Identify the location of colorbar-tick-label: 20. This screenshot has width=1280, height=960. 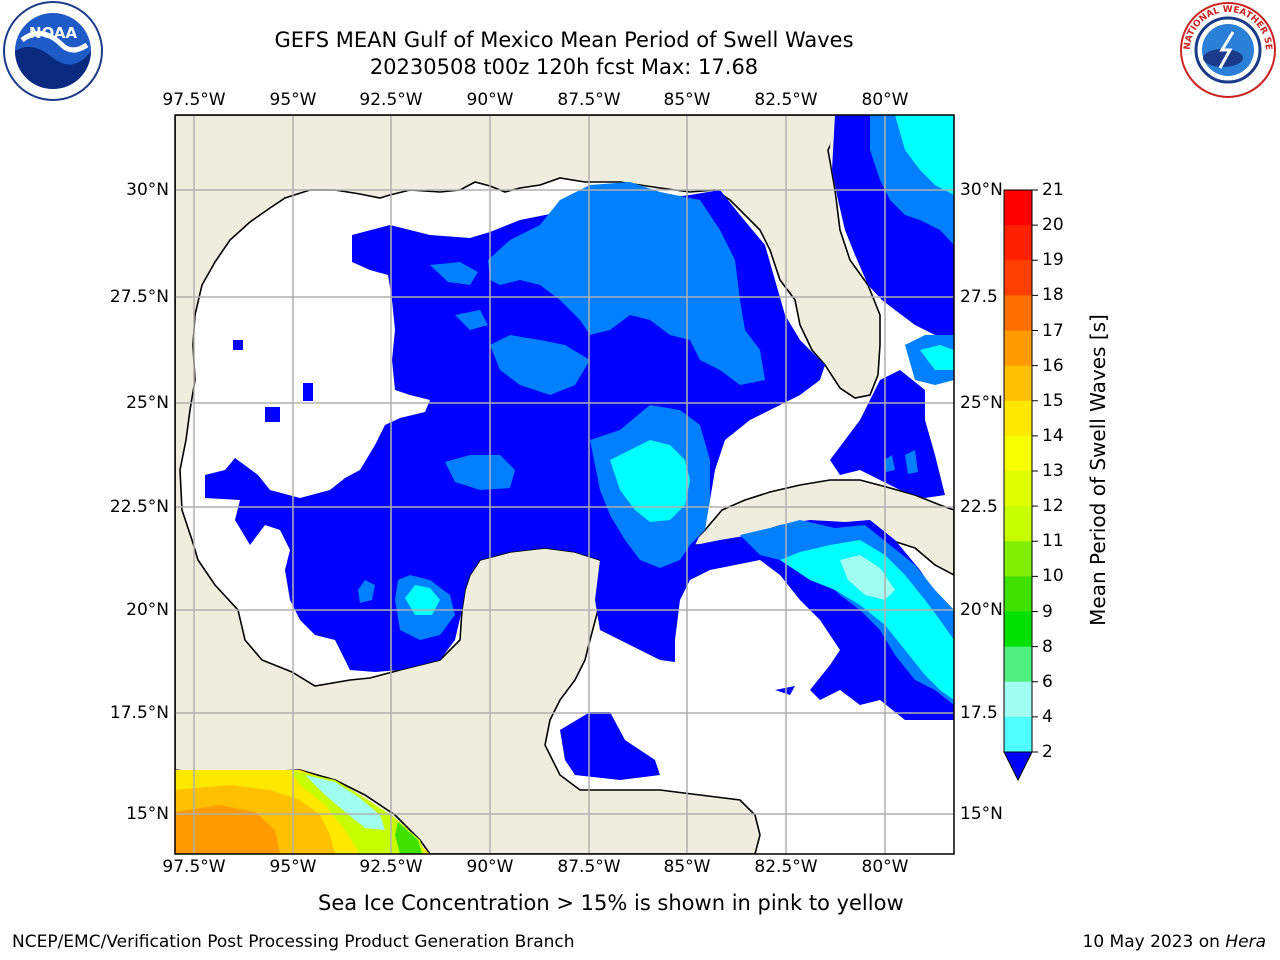
(1053, 225).